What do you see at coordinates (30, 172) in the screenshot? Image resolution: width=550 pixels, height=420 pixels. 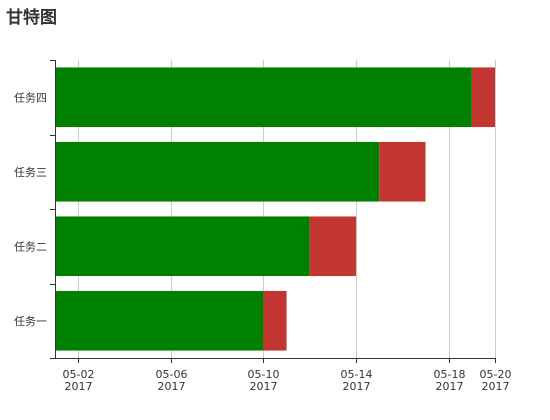 I see `task-label: 任务三` at bounding box center [30, 172].